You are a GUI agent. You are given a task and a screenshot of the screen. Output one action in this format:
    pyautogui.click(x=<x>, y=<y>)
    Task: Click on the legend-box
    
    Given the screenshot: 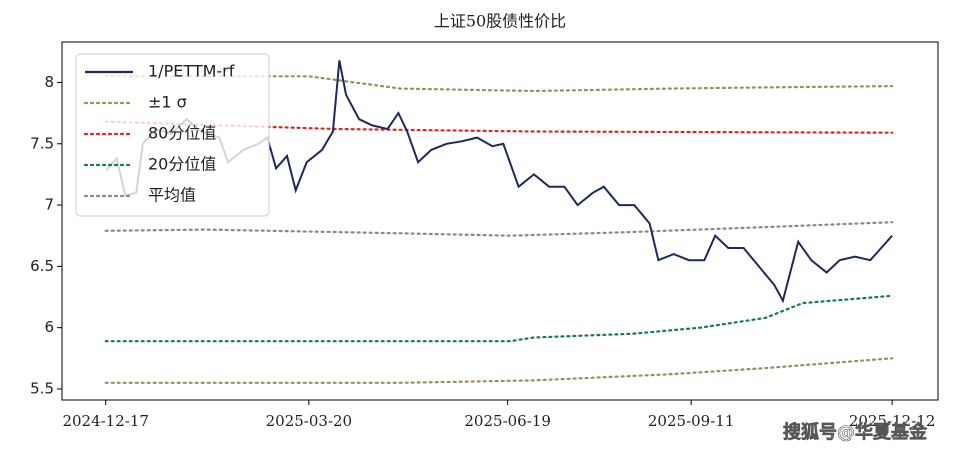 What is the action you would take?
    pyautogui.click(x=172, y=135)
    